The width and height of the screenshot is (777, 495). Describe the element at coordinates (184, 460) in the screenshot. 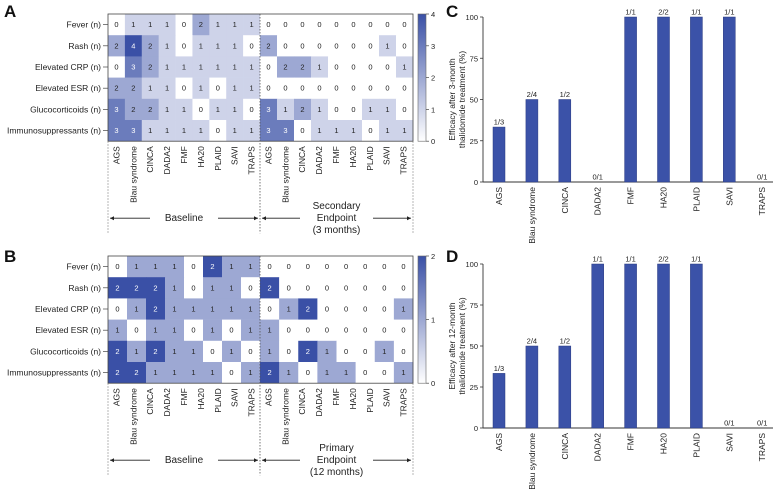

I see `group-label: Baseline` at that location.